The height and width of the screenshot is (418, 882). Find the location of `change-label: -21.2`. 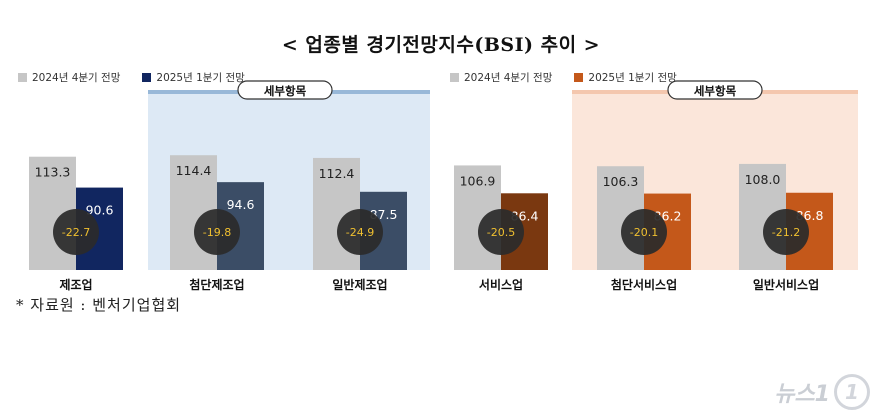

change-label: -21.2 is located at coordinates (786, 232).